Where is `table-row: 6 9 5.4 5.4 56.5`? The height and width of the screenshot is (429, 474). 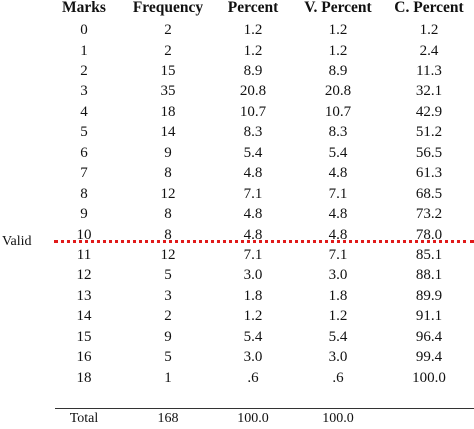
table-row: 6 9 5.4 5.4 56.5 is located at coordinates (237, 153).